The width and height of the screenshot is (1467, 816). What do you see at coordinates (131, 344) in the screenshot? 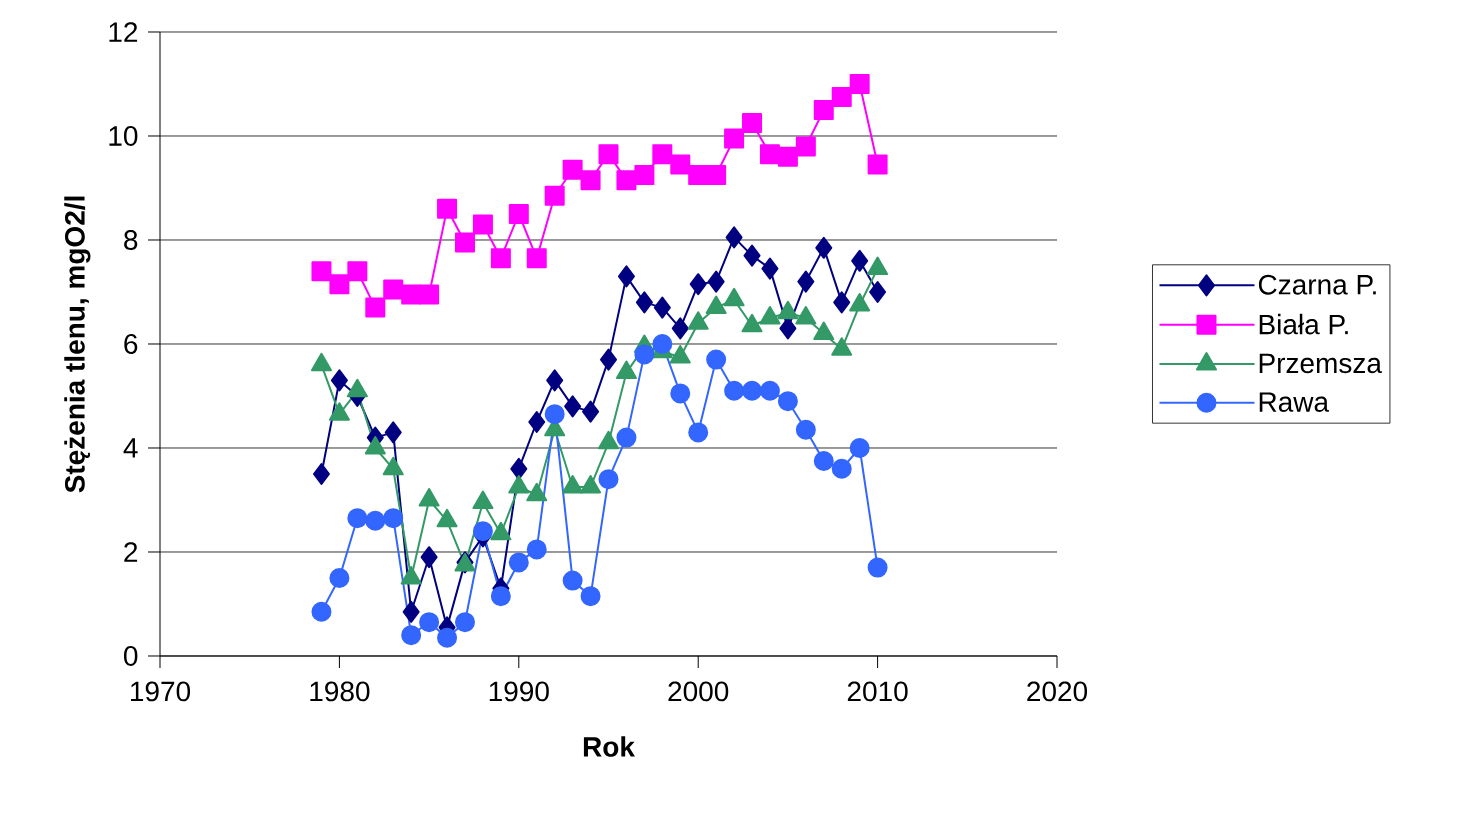
I see `y-tick-label: 6` at bounding box center [131, 344].